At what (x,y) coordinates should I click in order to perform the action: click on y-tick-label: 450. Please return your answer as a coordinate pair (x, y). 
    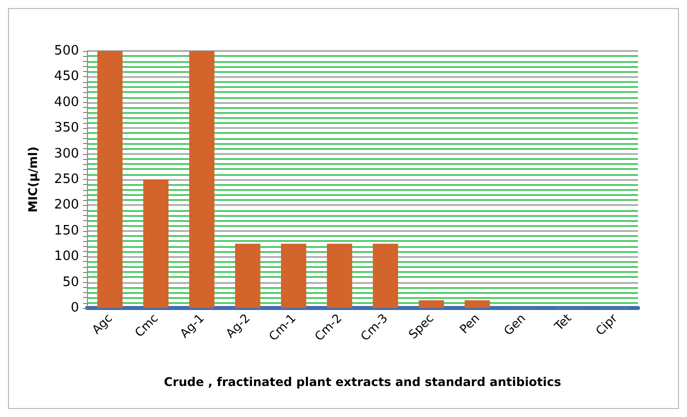
    Looking at the image, I should click on (66, 76).